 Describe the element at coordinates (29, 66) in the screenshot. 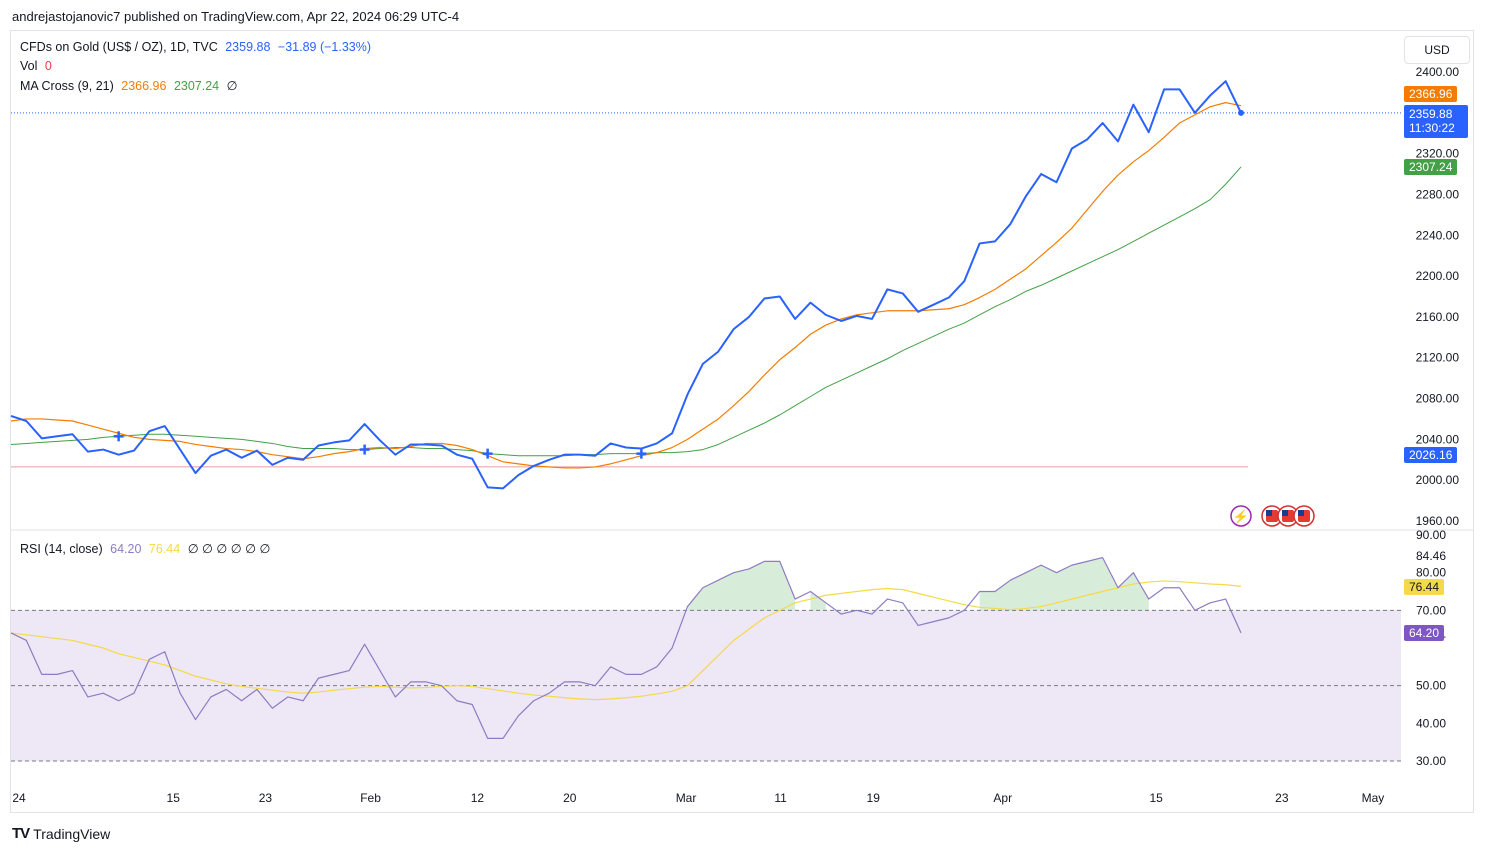

I see `volume-label: Vol` at that location.